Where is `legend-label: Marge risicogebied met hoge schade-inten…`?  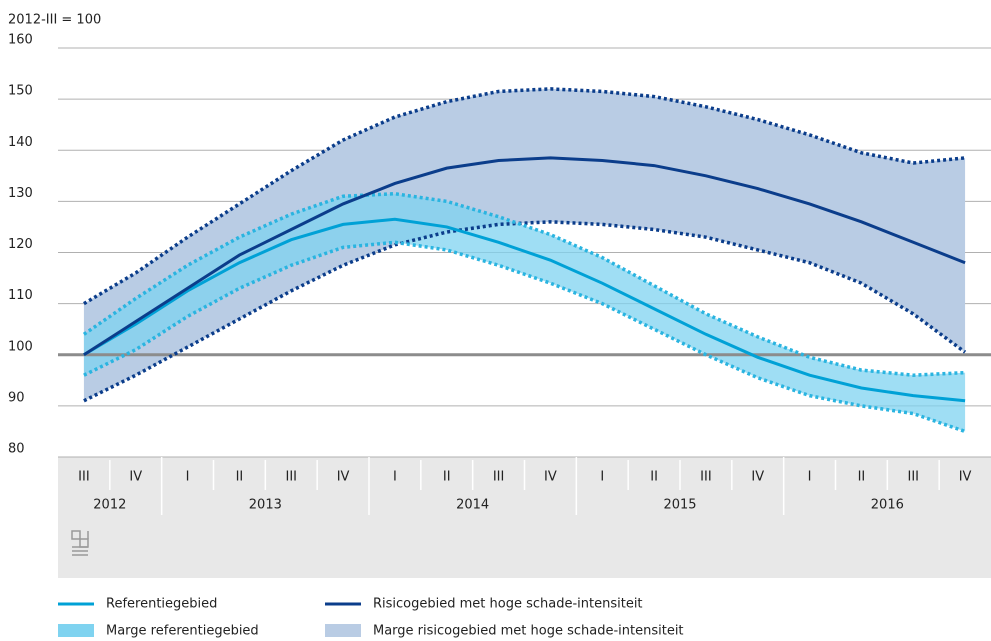
legend-label: Marge risicogebied met hoge schade-inten… is located at coordinates (528, 631).